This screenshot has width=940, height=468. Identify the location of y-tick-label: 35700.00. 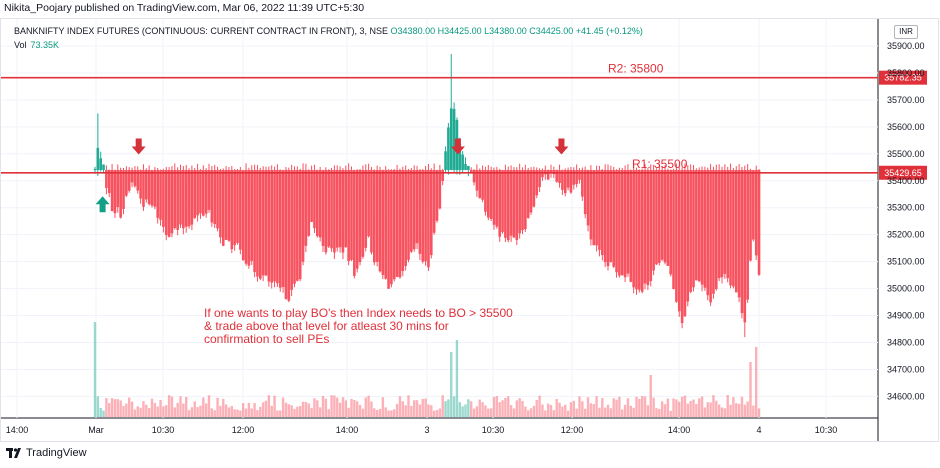
(906, 100).